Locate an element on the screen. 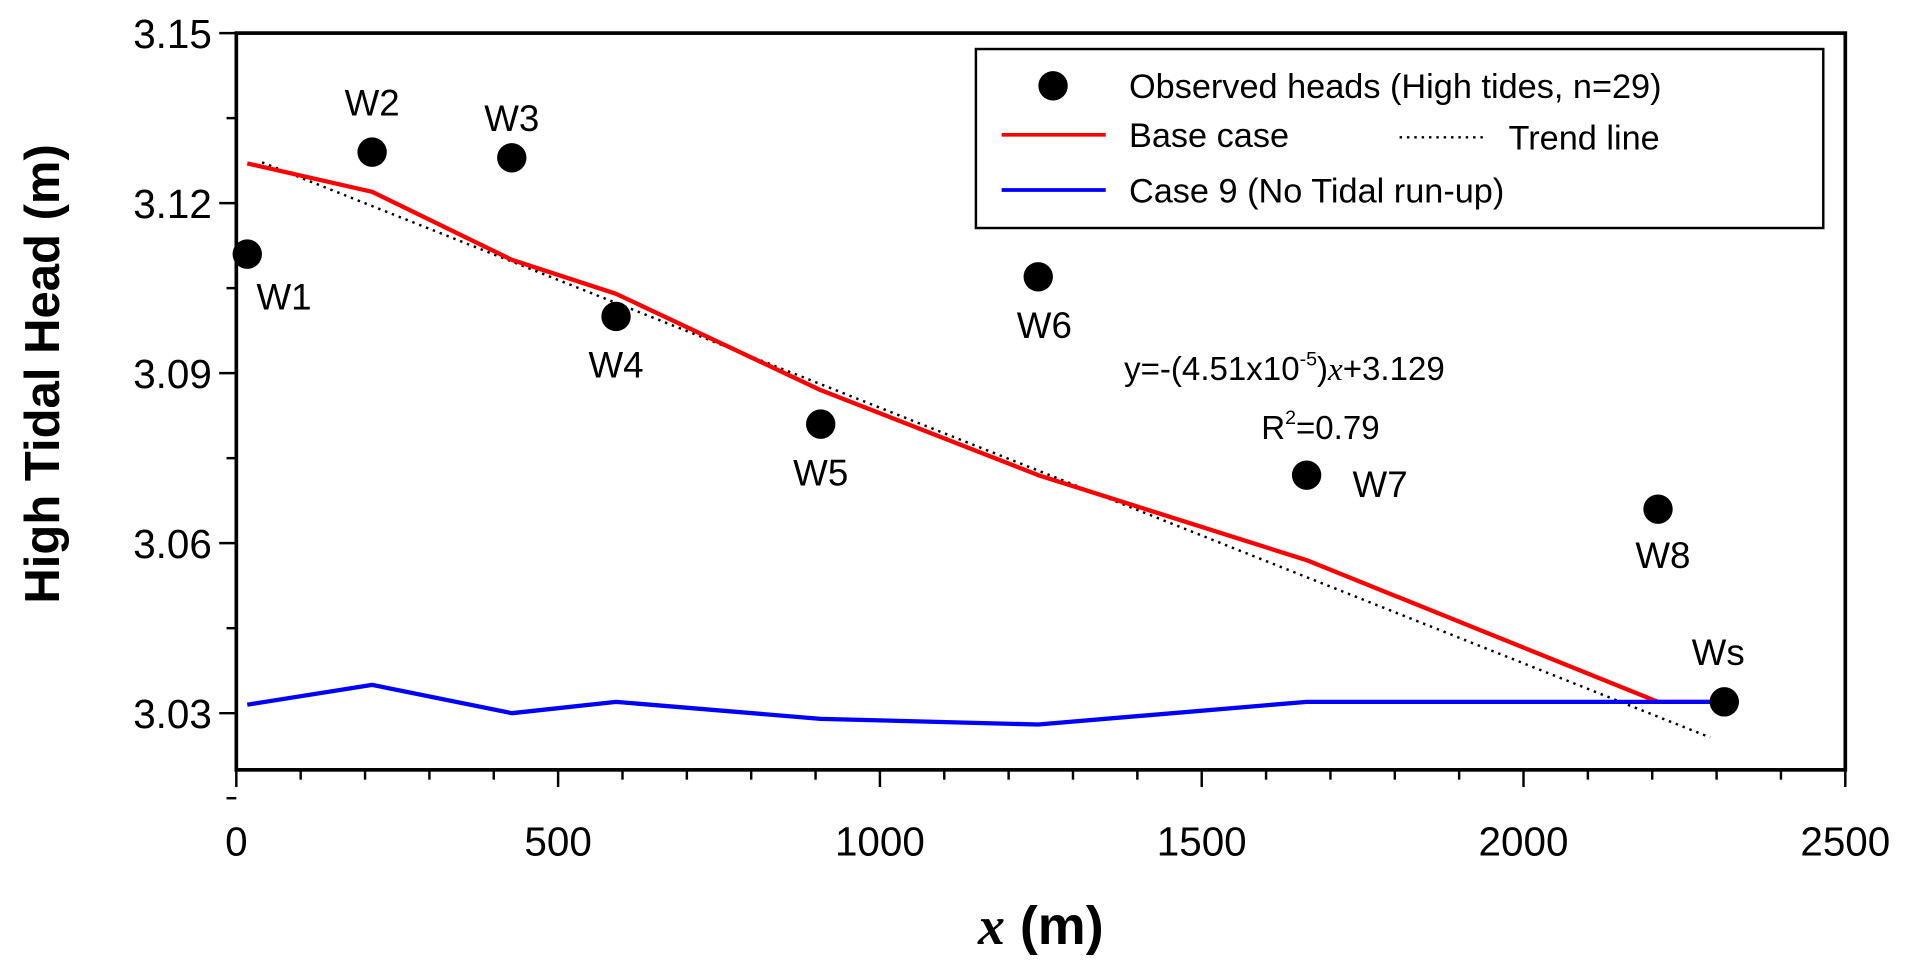 This screenshot has width=1920, height=966. x-axis-label: x (m) is located at coordinates (1040, 926).